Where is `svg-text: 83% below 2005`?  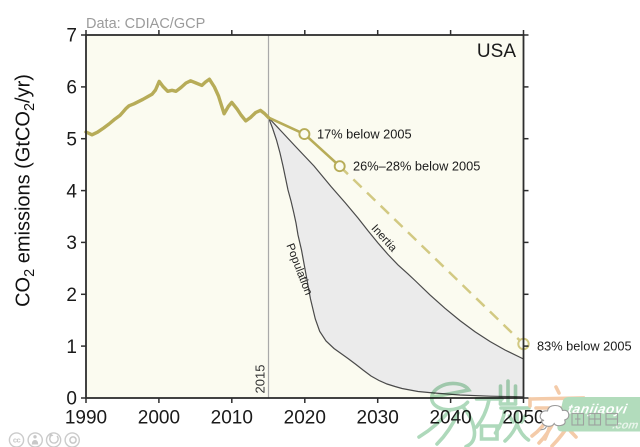
svg-text: 83% below 2005 is located at coordinates (584, 346).